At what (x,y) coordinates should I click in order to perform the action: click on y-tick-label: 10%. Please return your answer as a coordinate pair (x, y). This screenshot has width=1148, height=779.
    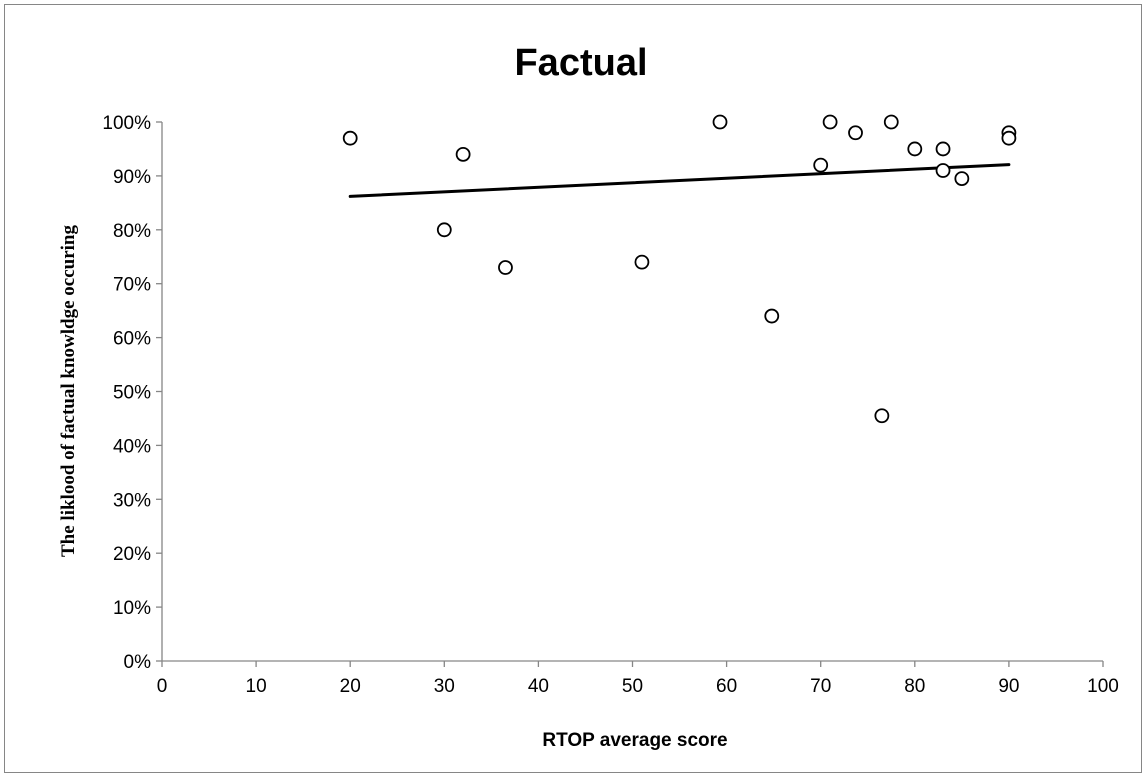
    Looking at the image, I should click on (132, 608).